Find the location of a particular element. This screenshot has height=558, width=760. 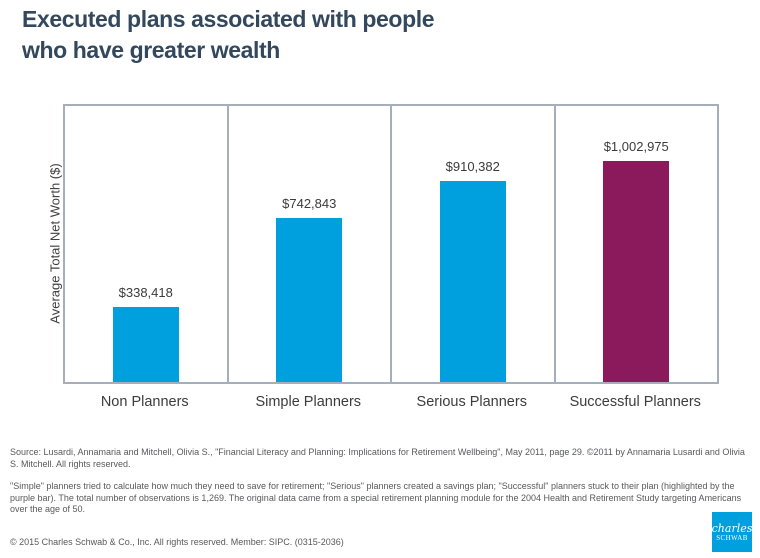

bar-serious-planners is located at coordinates (472, 281).